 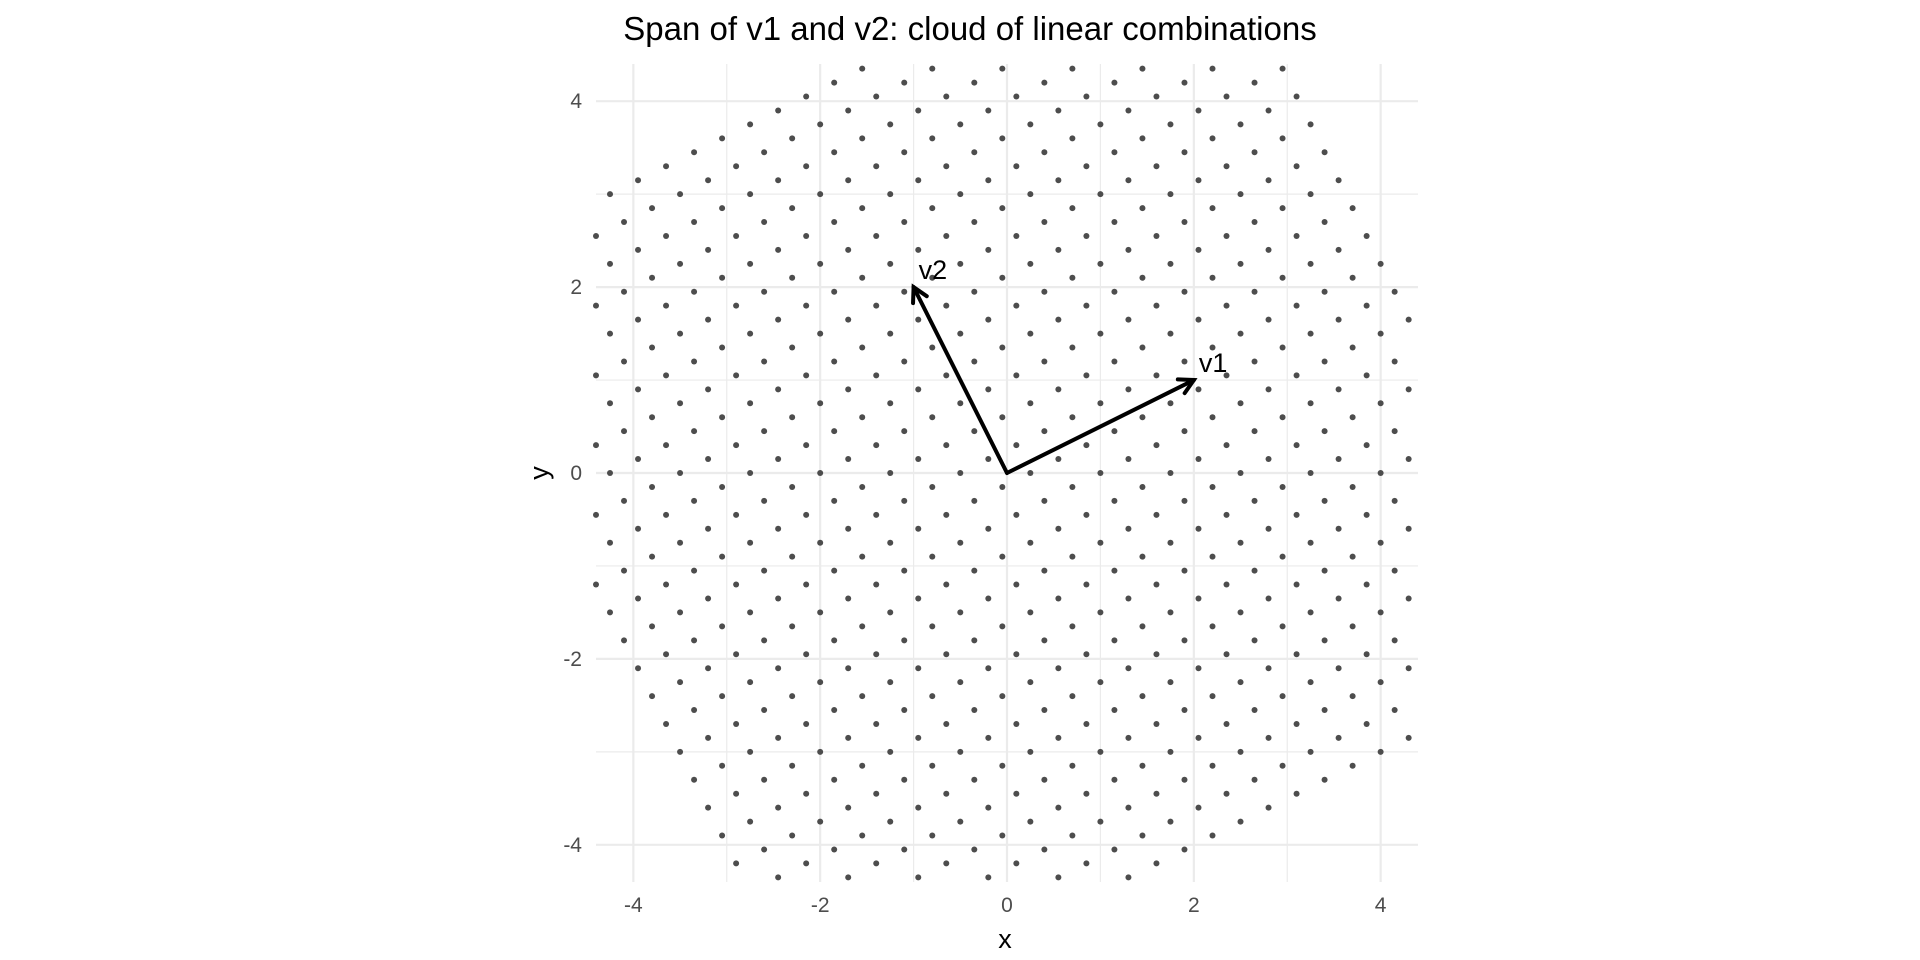 I want to click on y-tick-label: 4, so click(x=576, y=101).